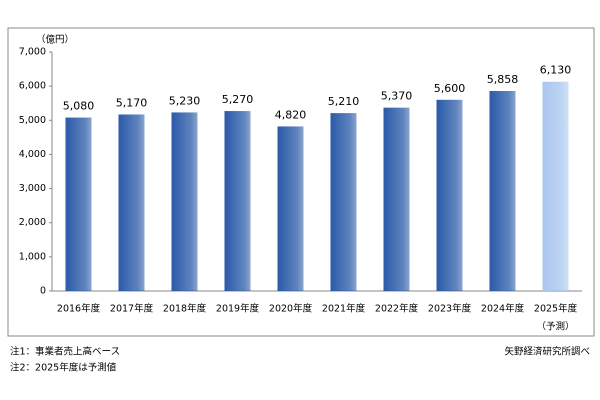 The height and width of the screenshot is (400, 600). What do you see at coordinates (547, 352) in the screenshot?
I see `source: 矢野経済研究所調べ` at bounding box center [547, 352].